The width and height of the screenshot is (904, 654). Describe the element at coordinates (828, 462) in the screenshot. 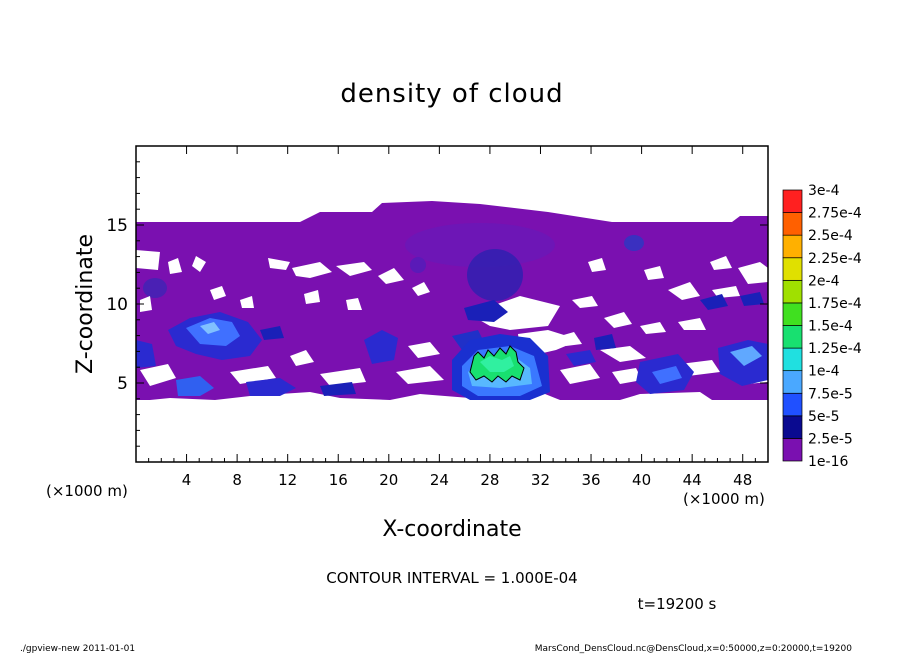

I see `colorbar-label: 1e-16` at that location.